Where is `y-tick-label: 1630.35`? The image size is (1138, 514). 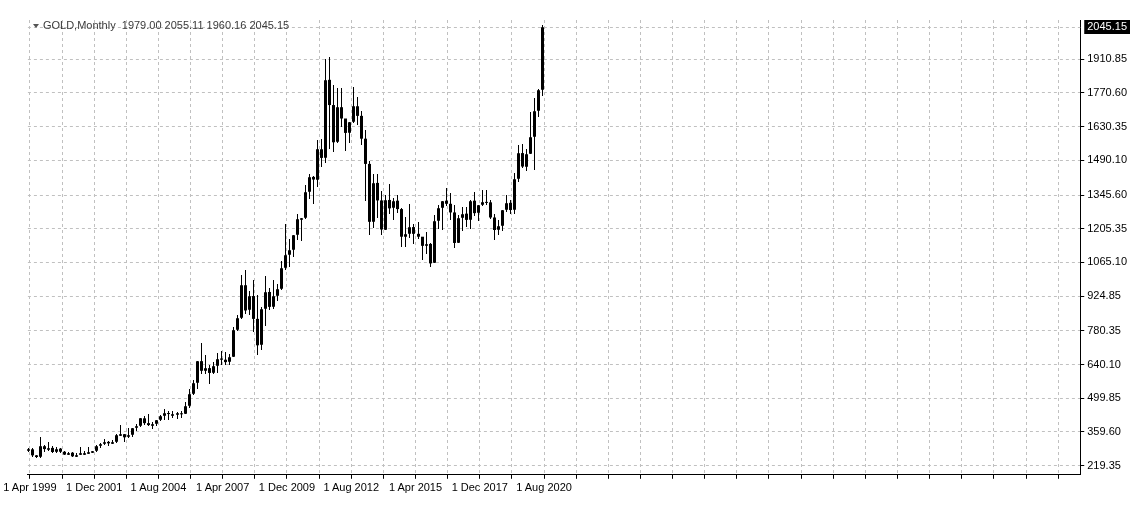 y-tick-label: 1630.35 is located at coordinates (1107, 125).